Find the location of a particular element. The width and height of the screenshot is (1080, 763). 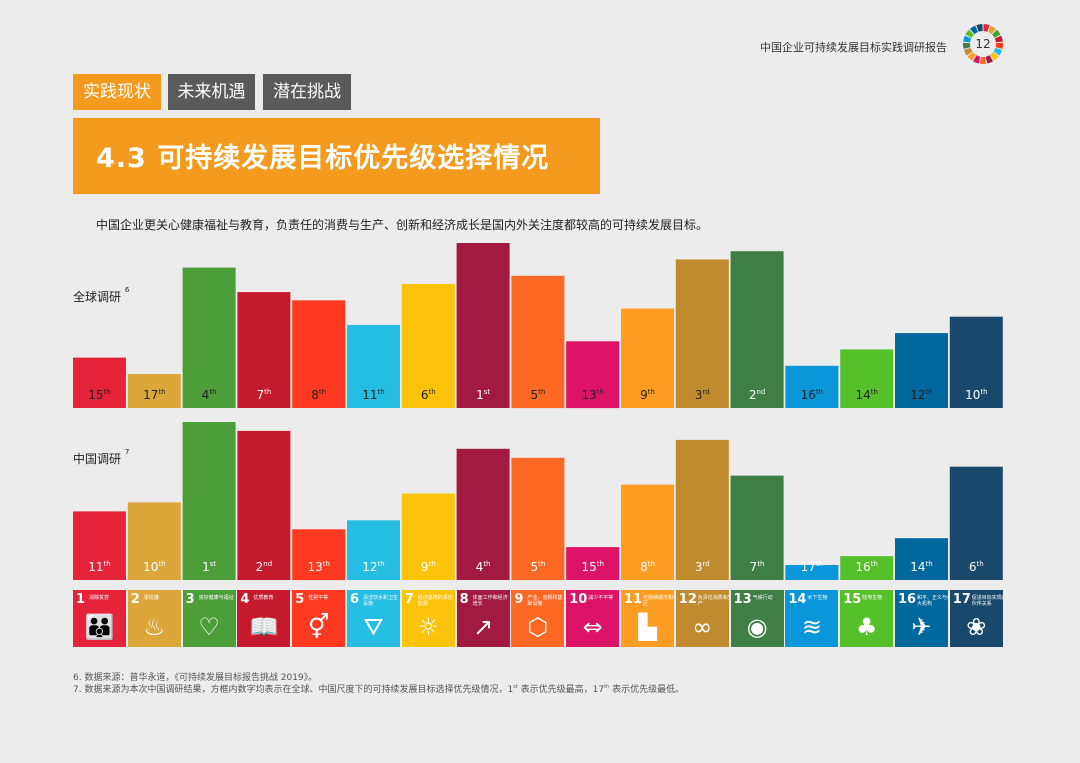

sdg-title: 体面工作和经济增长 is located at coordinates (490, 601).